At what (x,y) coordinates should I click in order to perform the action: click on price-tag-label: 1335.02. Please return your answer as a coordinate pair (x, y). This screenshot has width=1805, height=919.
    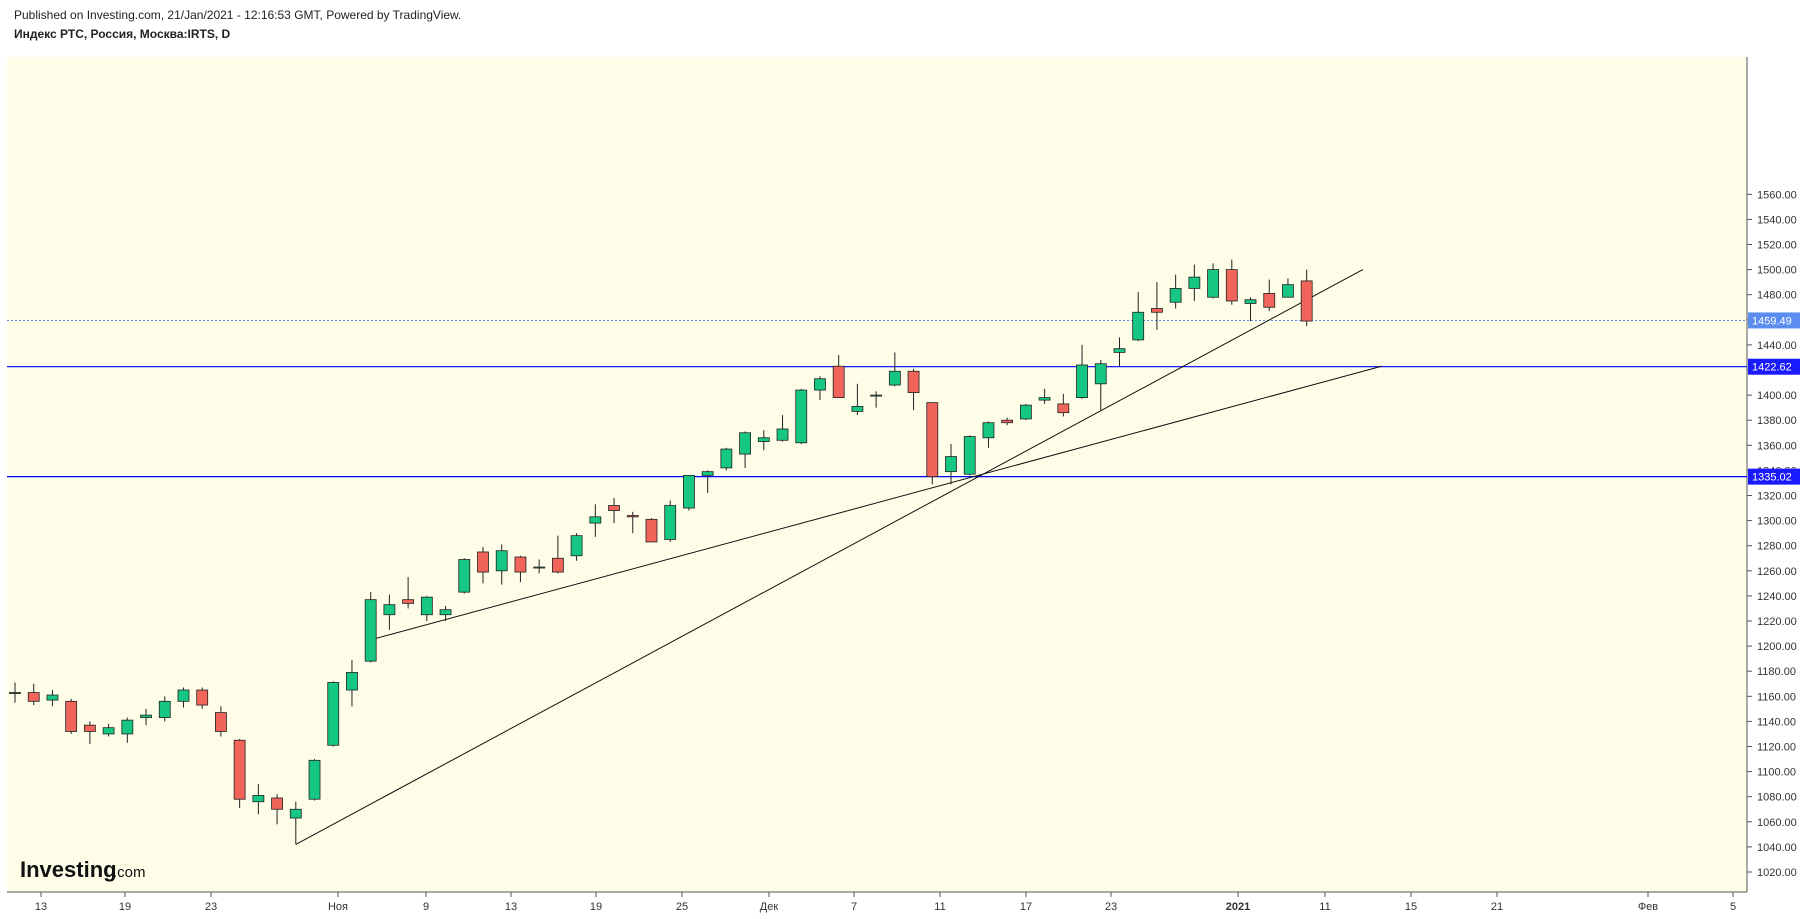
    Looking at the image, I should click on (1772, 478).